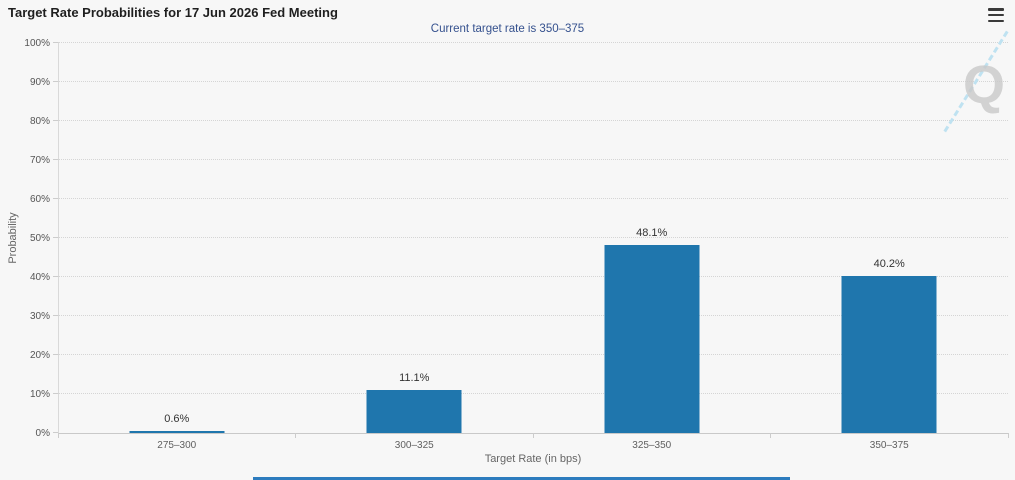  Describe the element at coordinates (39, 355) in the screenshot. I see `y-tick-label: 20%` at that location.